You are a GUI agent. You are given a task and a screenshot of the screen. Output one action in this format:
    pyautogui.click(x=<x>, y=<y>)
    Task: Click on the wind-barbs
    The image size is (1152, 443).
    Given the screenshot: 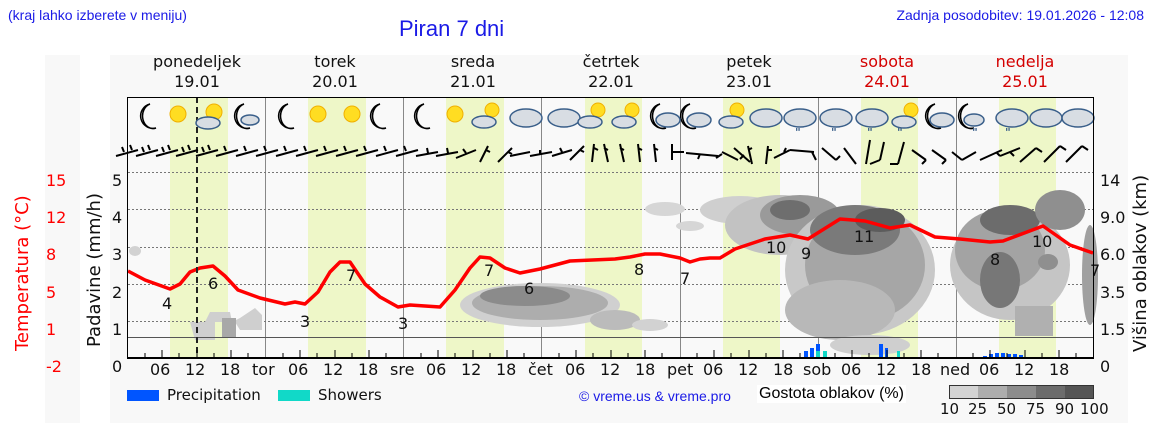 What is the action you would take?
    pyautogui.click(x=602, y=152)
    